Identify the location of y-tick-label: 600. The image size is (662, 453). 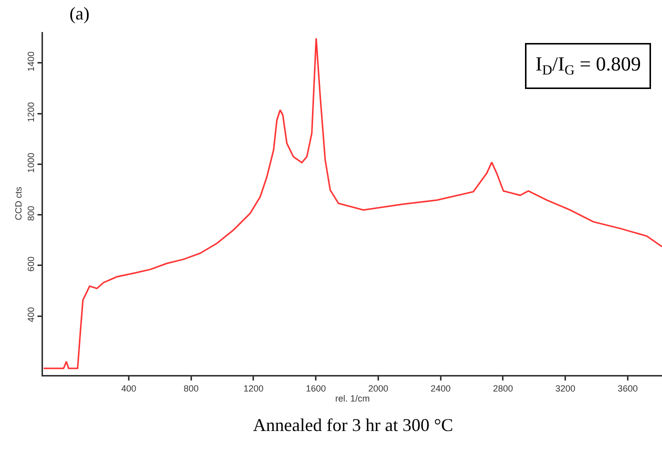
(31, 264).